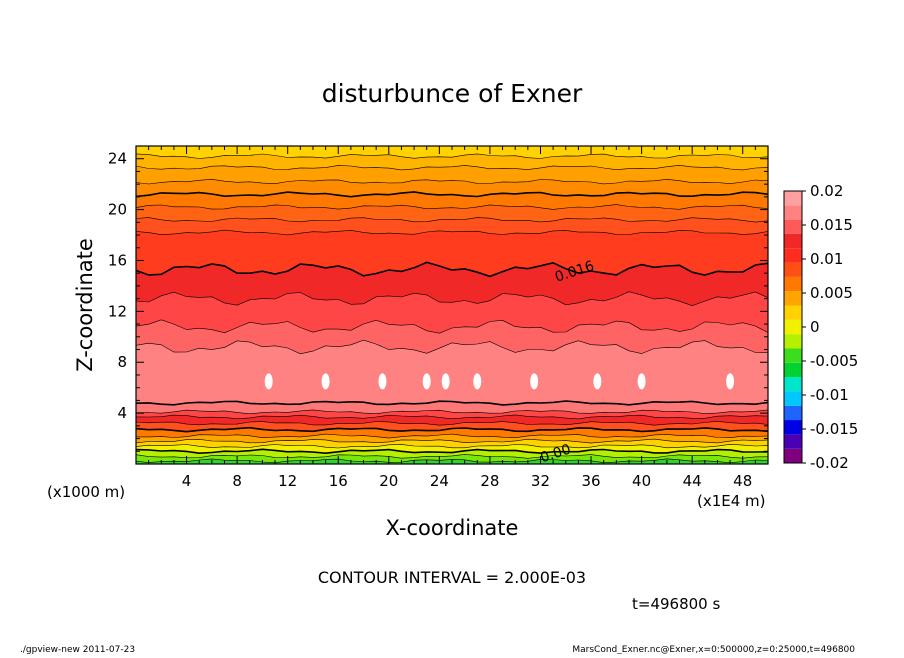 This screenshot has width=904, height=658. What do you see at coordinates (85, 305) in the screenshot?
I see `y-axis-label: Z-coordinate` at bounding box center [85, 305].